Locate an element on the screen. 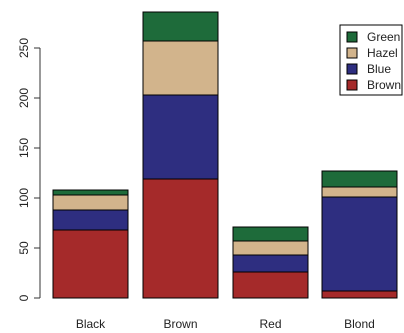 Image resolution: width=404 pixels, height=333 pixels. y-tick-label: 50 is located at coordinates (24, 248).